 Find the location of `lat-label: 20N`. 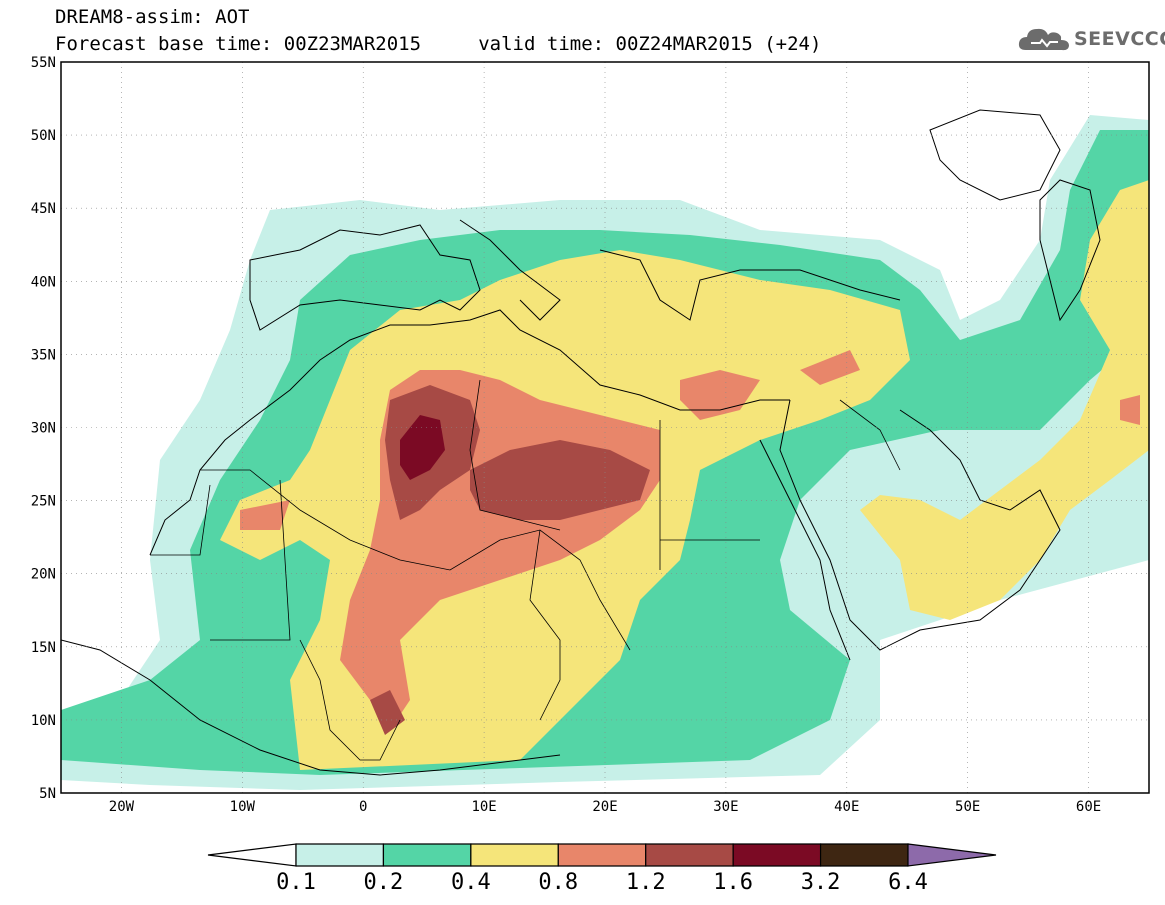

lat-label: 20N is located at coordinates (43, 575).